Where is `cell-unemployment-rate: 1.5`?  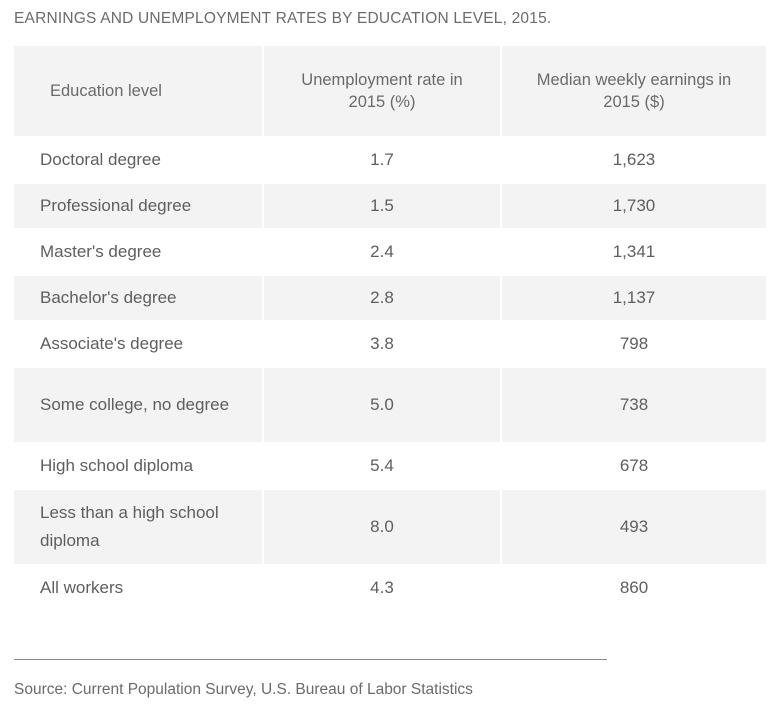 cell-unemployment-rate: 1.5 is located at coordinates (382, 206).